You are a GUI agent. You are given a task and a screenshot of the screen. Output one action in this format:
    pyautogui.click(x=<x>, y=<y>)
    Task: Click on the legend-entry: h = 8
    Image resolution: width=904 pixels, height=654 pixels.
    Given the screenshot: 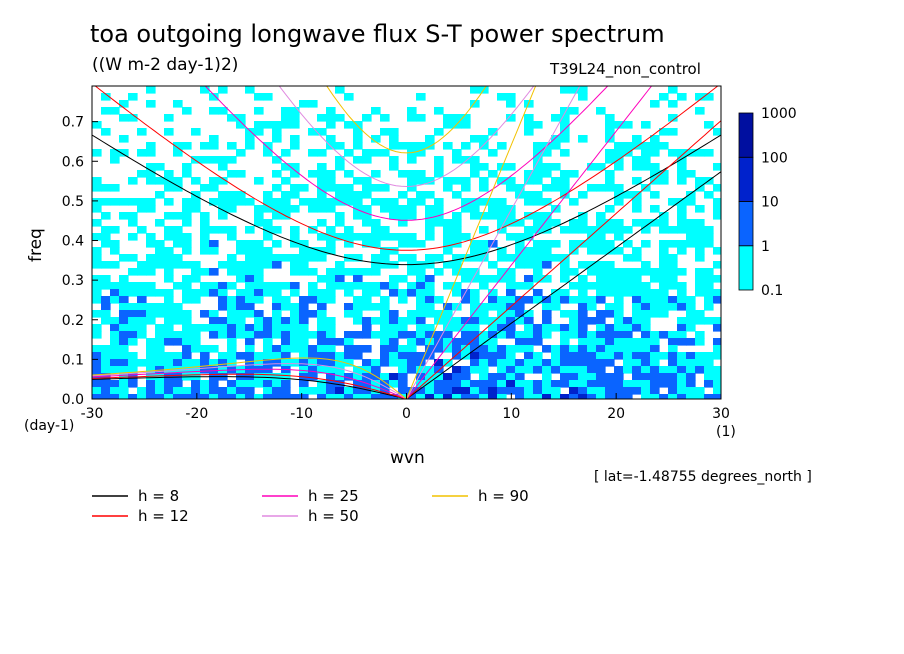 What is the action you would take?
    pyautogui.click(x=158, y=496)
    